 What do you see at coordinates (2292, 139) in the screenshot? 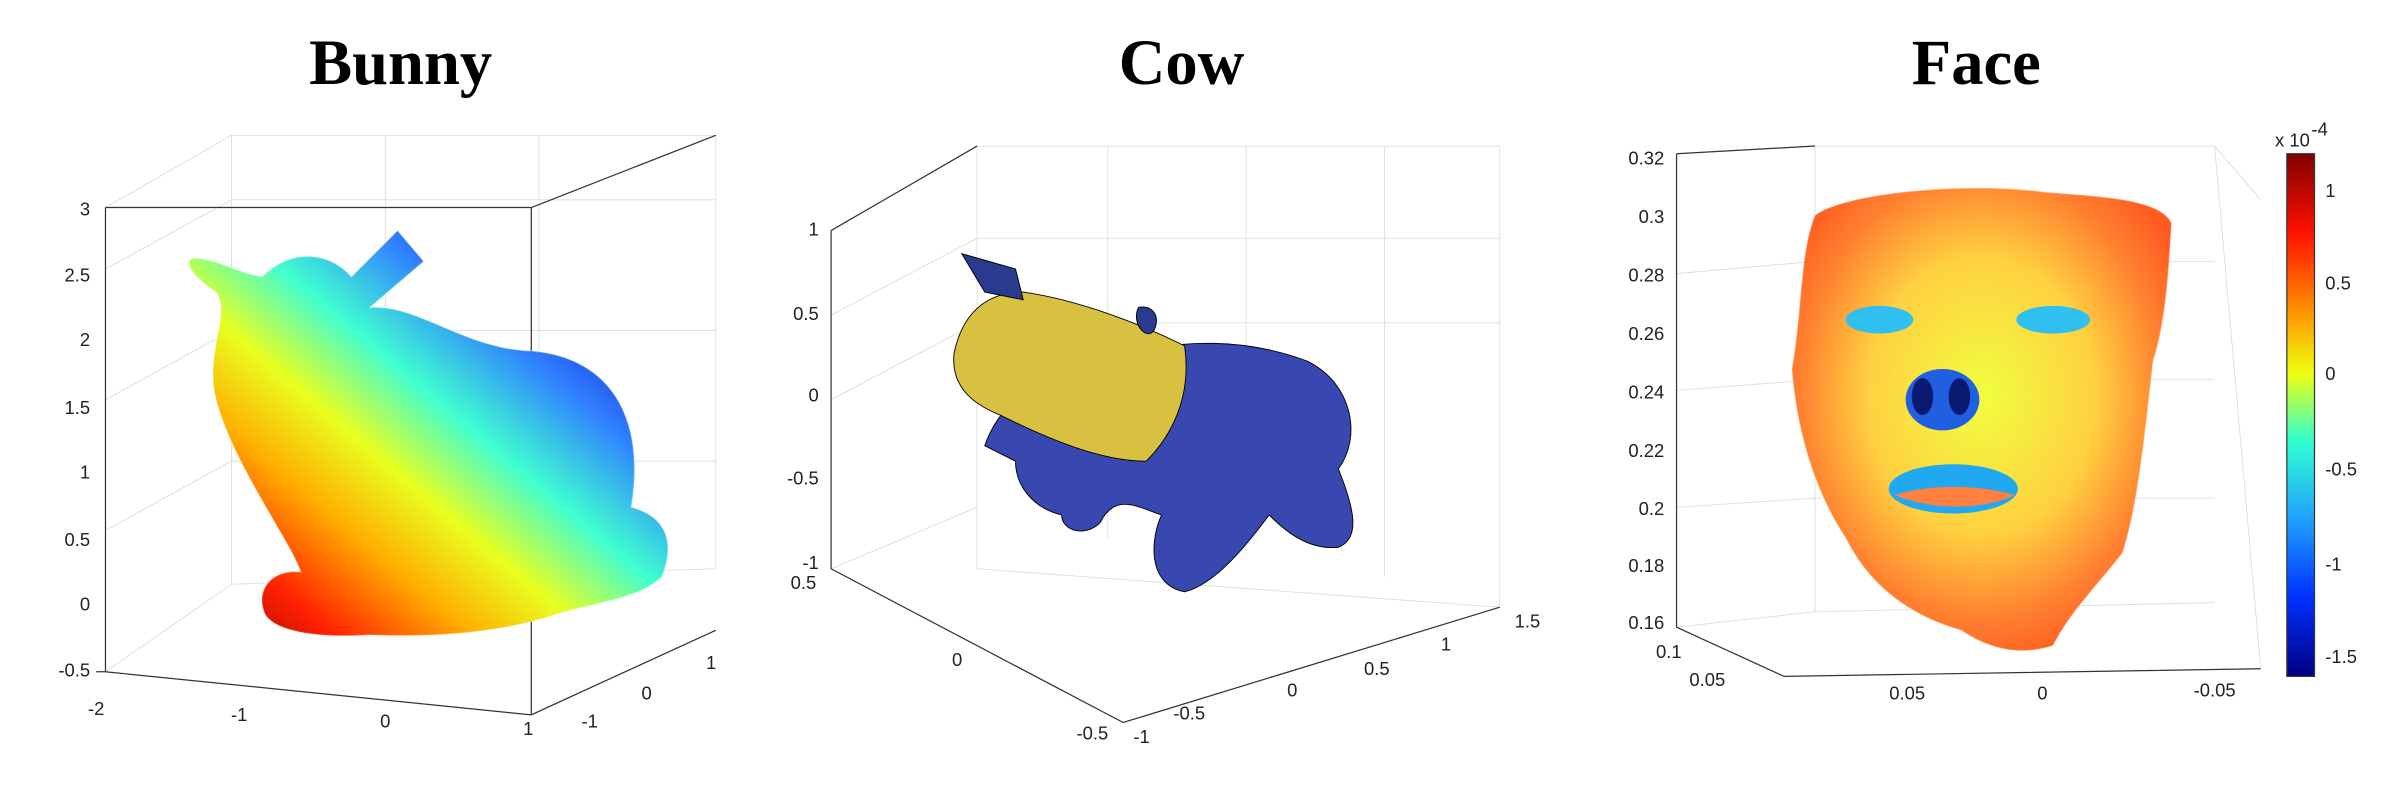
I see `colorbar-multiplier: x 10` at bounding box center [2292, 139].